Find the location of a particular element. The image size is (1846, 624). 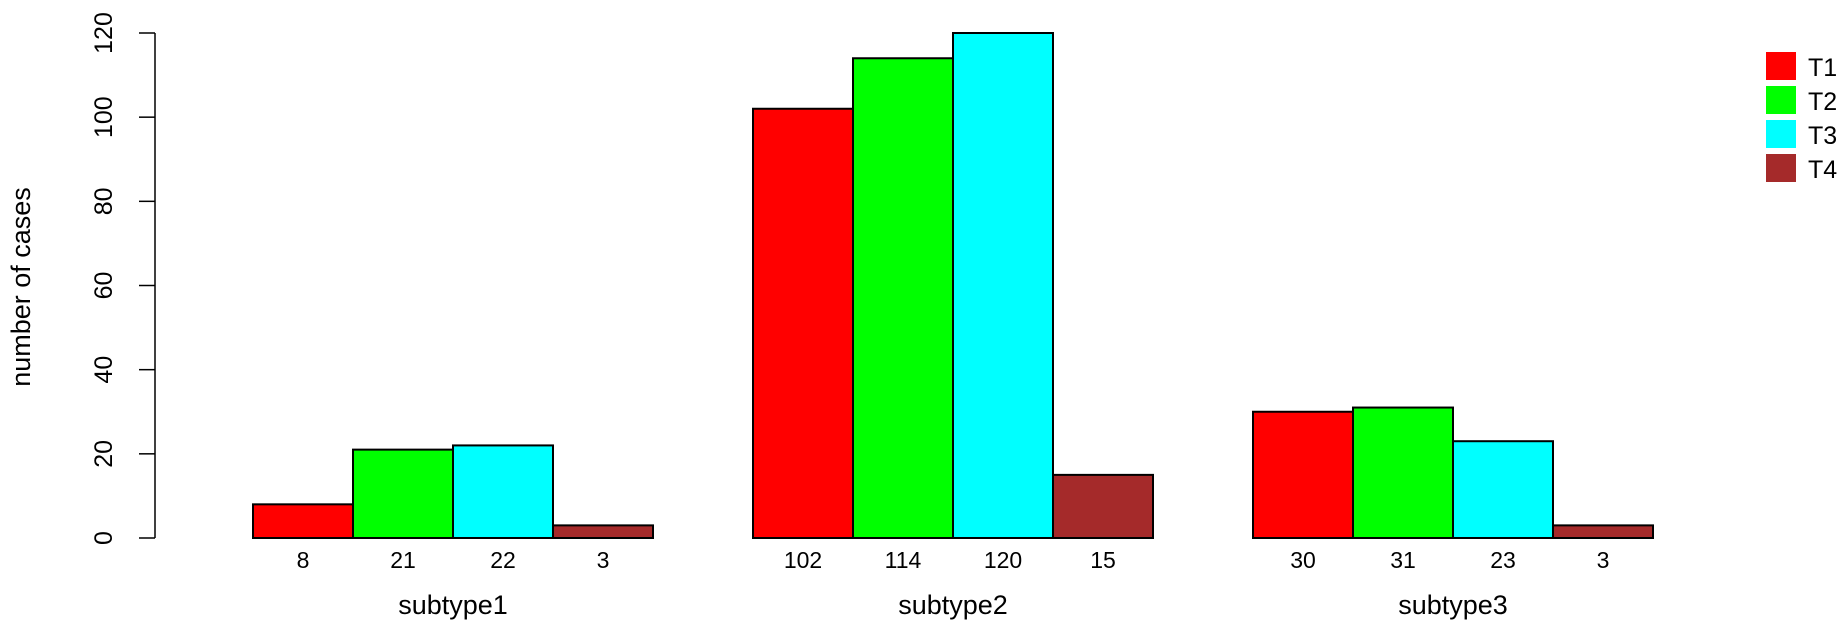

y-tick-label: 40 is located at coordinates (104, 370).